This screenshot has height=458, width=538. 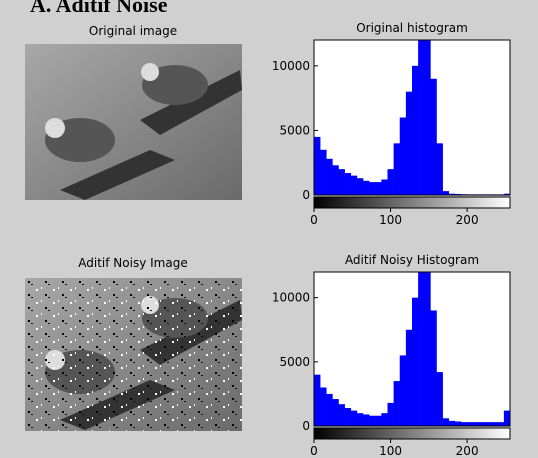 What do you see at coordinates (132, 263) in the screenshot?
I see `image-title: Aditif Noisy Image` at bounding box center [132, 263].